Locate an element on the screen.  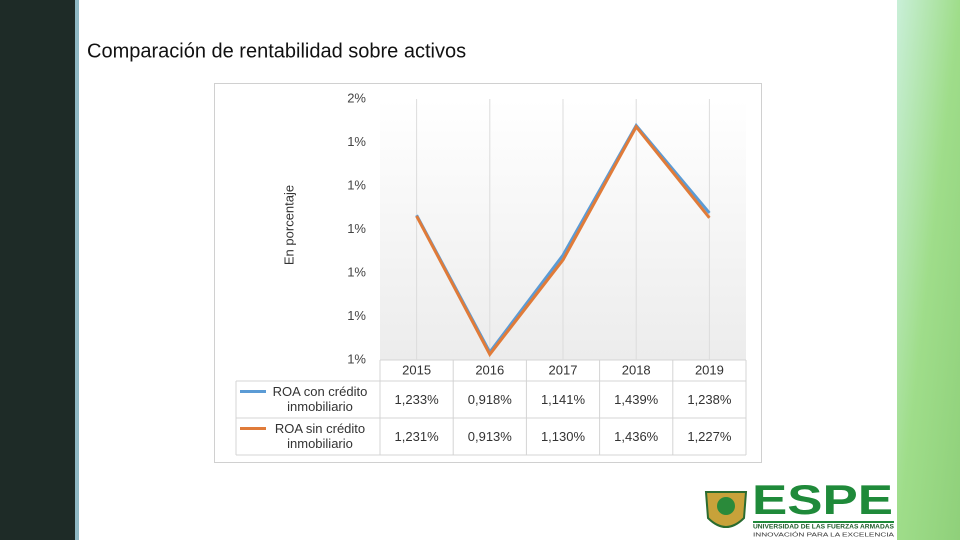
side-bar is located at coordinates (37, 270).